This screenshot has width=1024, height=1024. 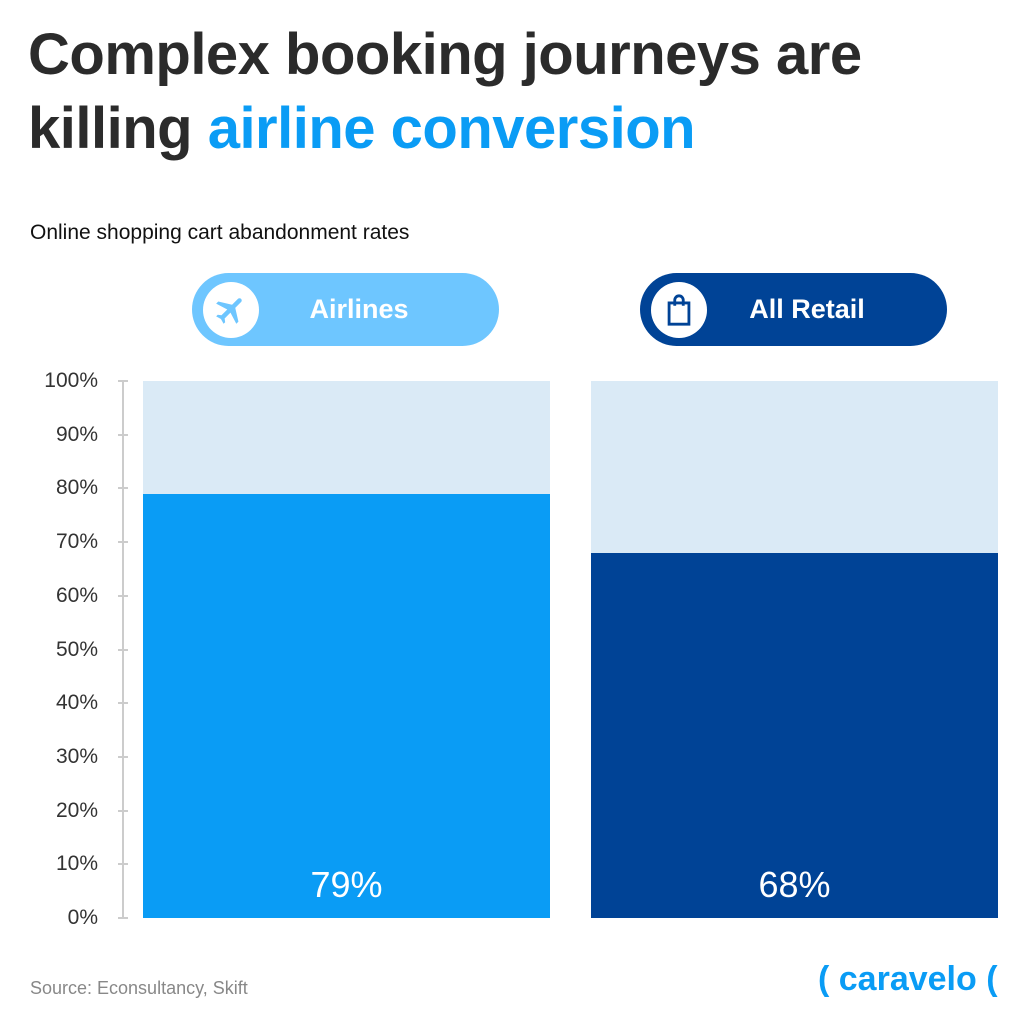 I want to click on source-note: Source: Econsultancy, Skift, so click(x=139, y=988).